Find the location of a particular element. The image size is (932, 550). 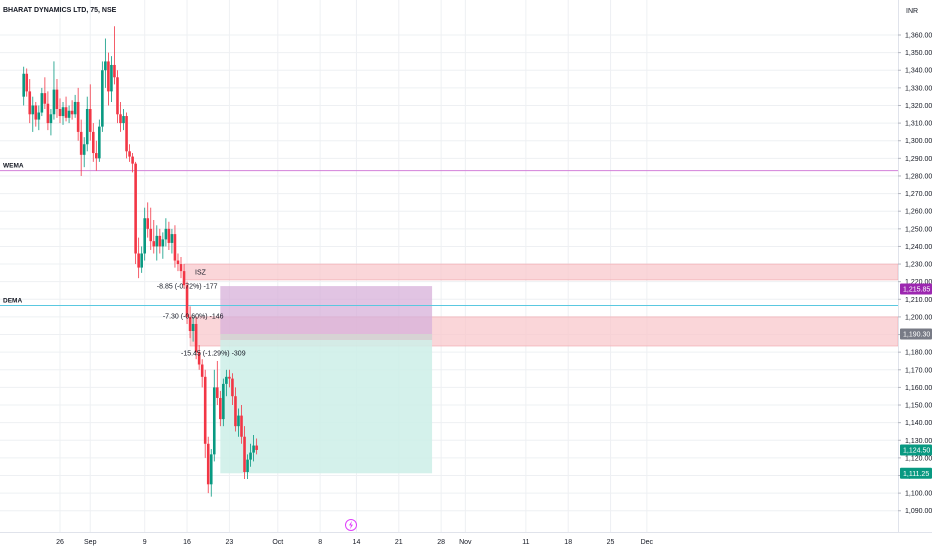

supply-zone is located at coordinates (541, 272).